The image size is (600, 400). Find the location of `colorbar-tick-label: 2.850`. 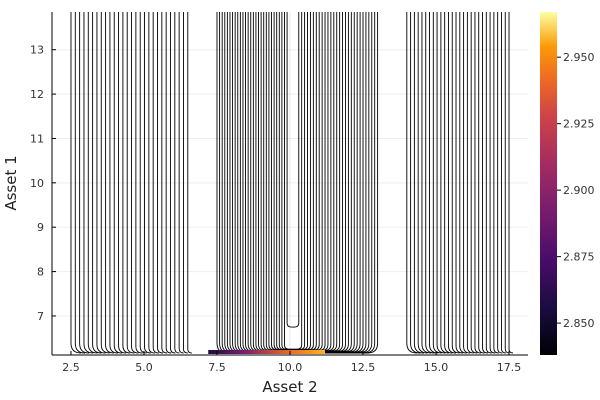

colorbar-tick-label: 2.850 is located at coordinates (579, 323).